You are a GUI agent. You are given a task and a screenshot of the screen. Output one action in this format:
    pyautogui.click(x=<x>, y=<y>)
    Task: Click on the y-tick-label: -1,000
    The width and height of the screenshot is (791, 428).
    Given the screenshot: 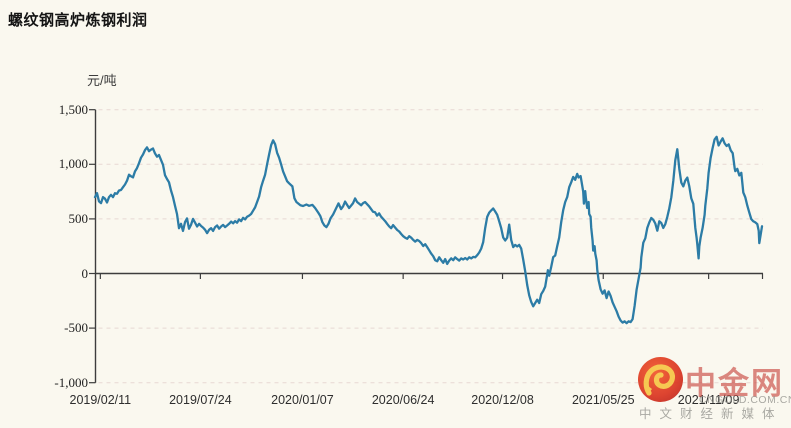 What is the action you would take?
    pyautogui.click(x=71, y=382)
    